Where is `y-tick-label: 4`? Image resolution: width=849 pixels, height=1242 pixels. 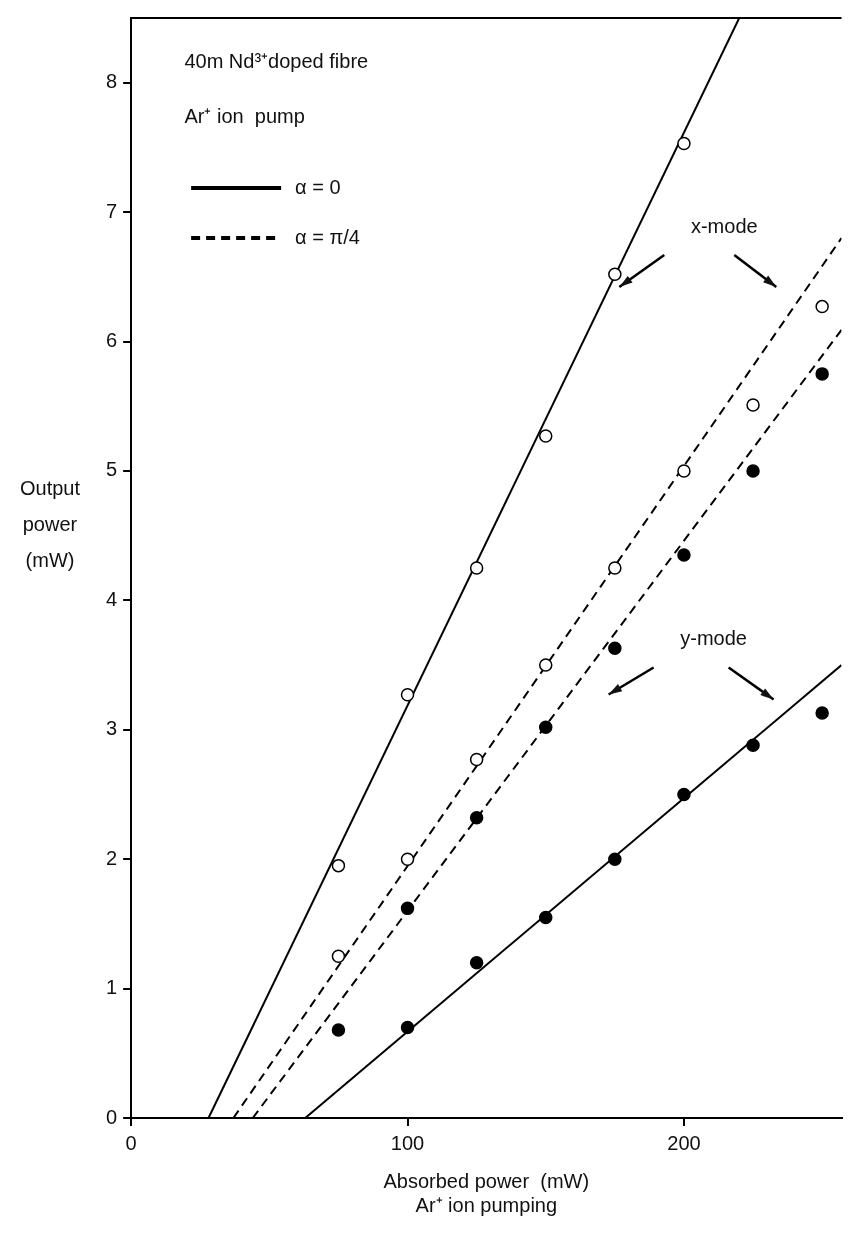
y-tick-label: 4 is located at coordinates (112, 598).